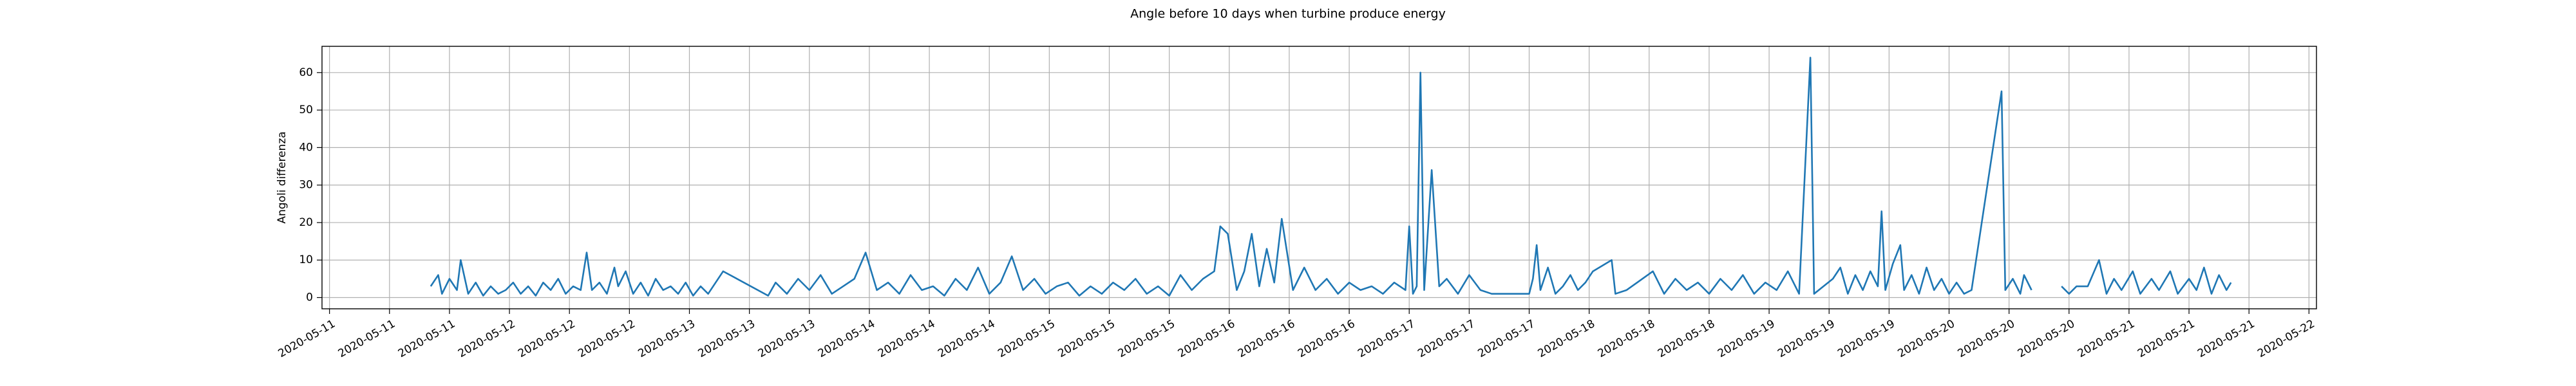 The image size is (2576, 386). What do you see at coordinates (306, 110) in the screenshot?
I see `y-tick-label: 50` at bounding box center [306, 110].